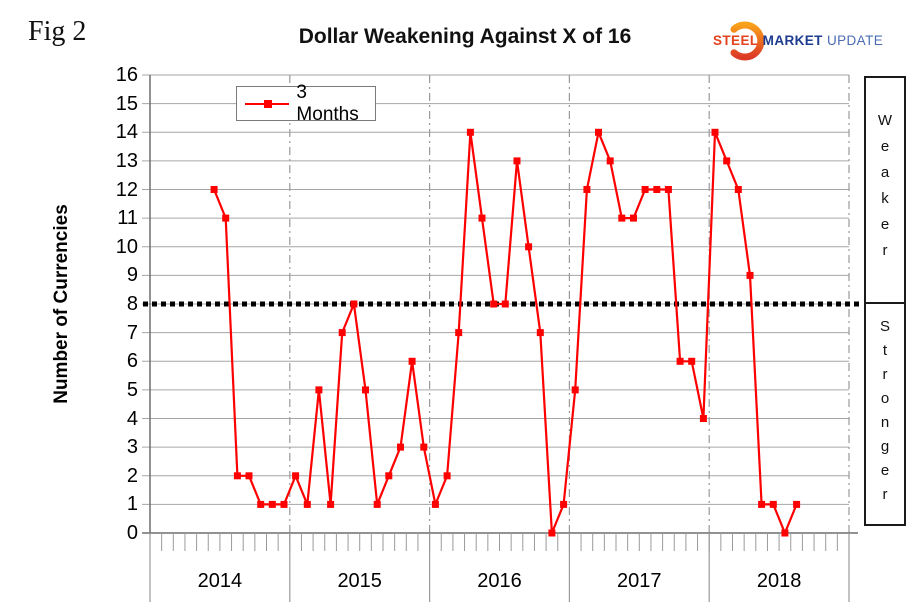 Image resolution: width=910 pixels, height=611 pixels. Describe the element at coordinates (126, 132) in the screenshot. I see `y-axis-tick-label: 14` at that location.